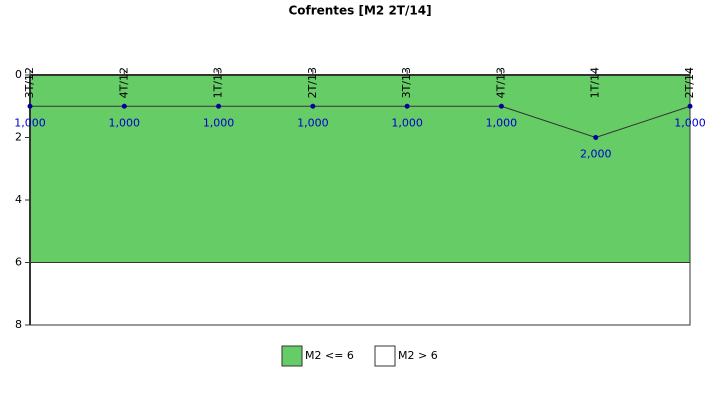 Image resolution: width=720 pixels, height=400 pixels. What do you see at coordinates (218, 82) in the screenshot?
I see `x-tick-label: 1T/13` at bounding box center [218, 82].